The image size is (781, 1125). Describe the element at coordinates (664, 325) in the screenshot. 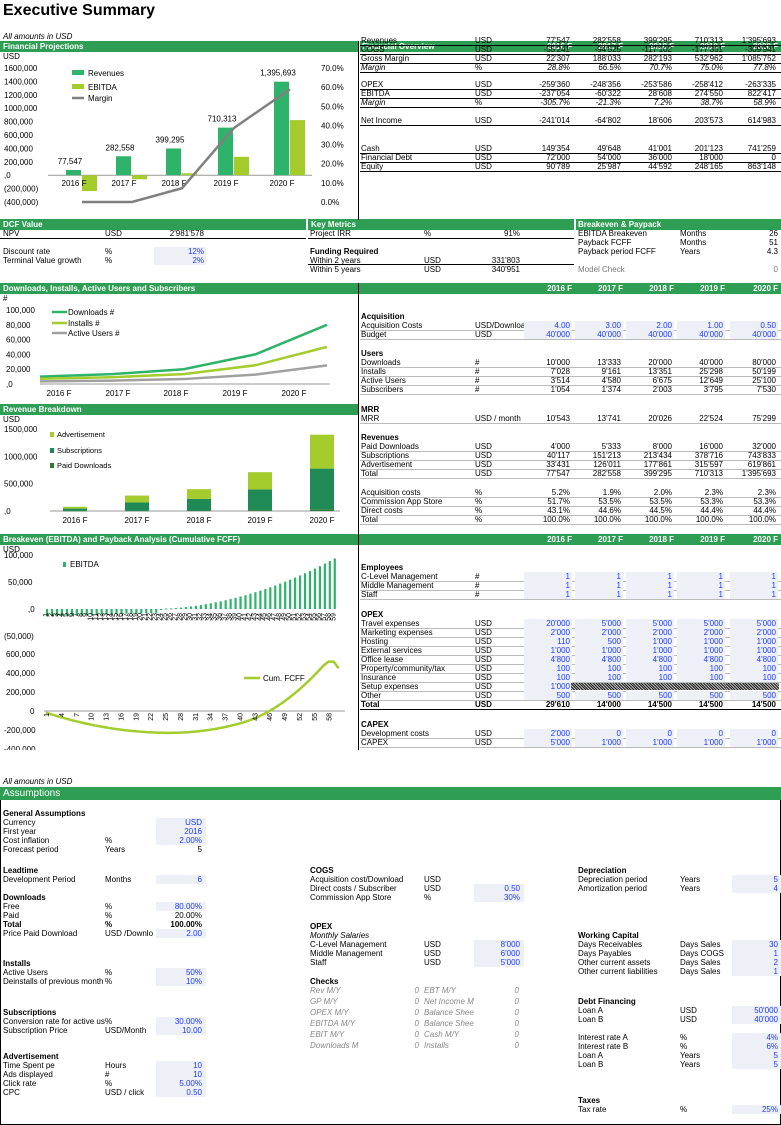

I see `cell: 2.00` at that location.